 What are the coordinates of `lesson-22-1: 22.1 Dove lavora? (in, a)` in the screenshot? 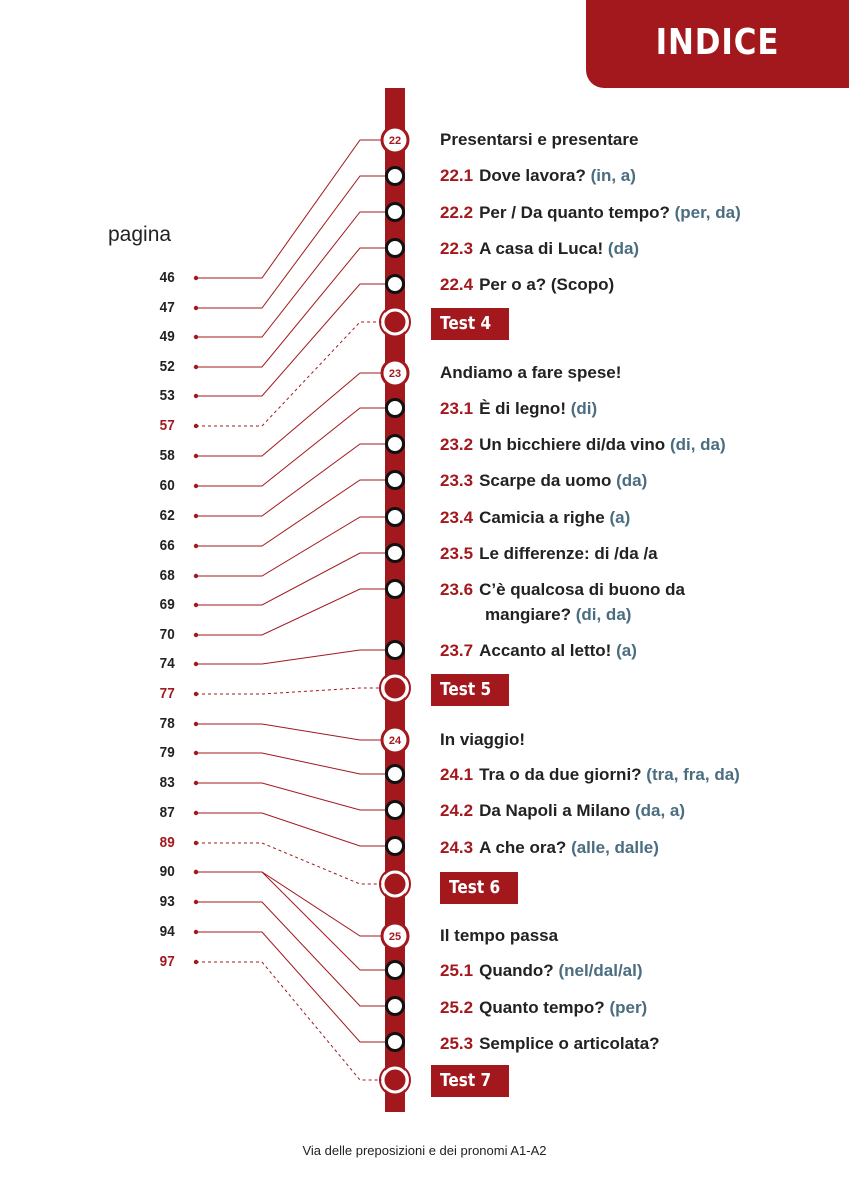 It's located at (538, 176).